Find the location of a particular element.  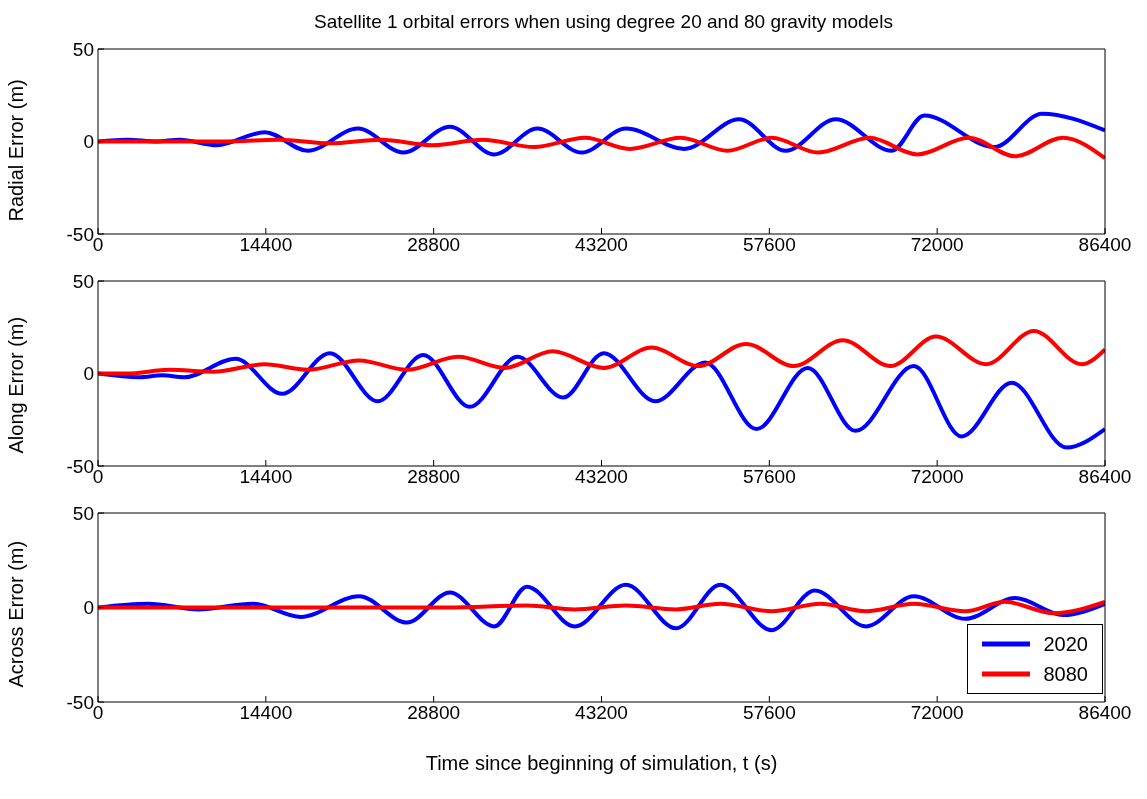

legend-label: 2020 is located at coordinates (1065, 644).